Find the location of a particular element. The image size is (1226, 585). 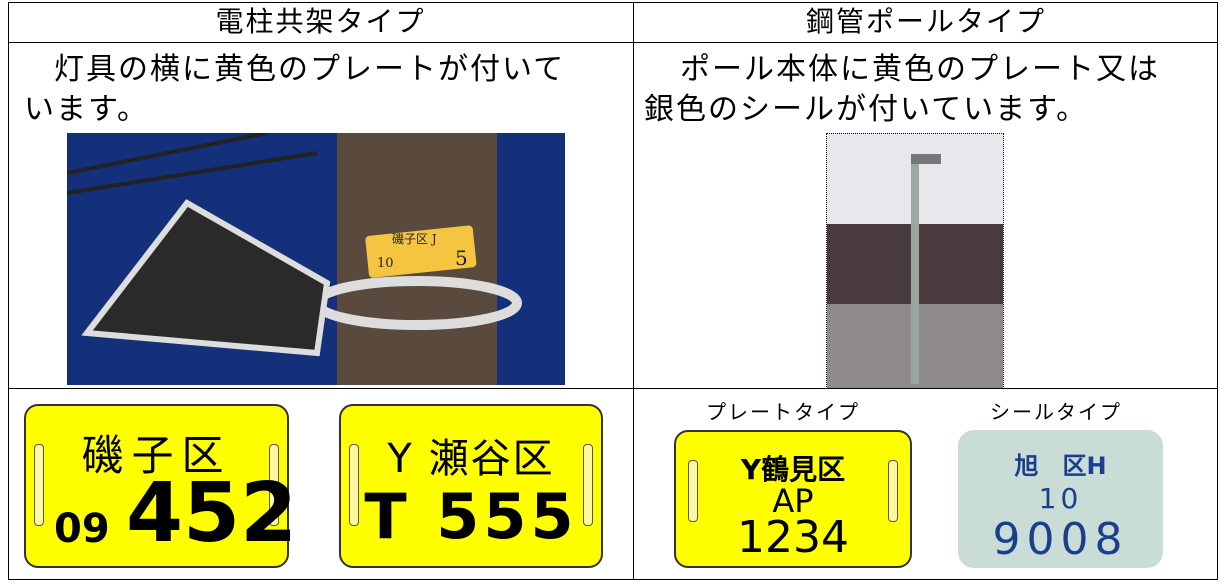

description-line: います。 is located at coordinates (86, 109).